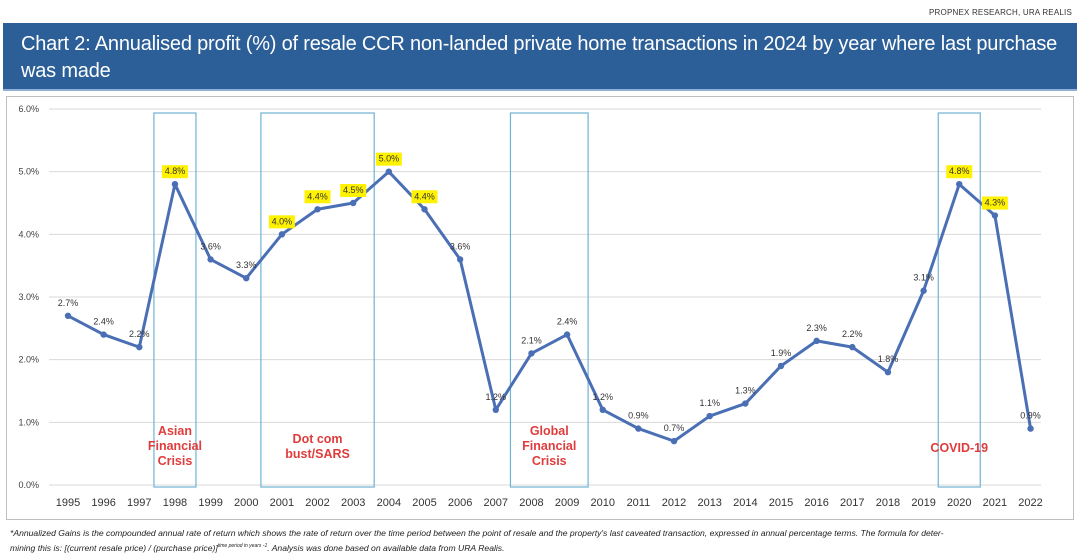  I want to click on y-tick-label: 4.0%, so click(28, 234).